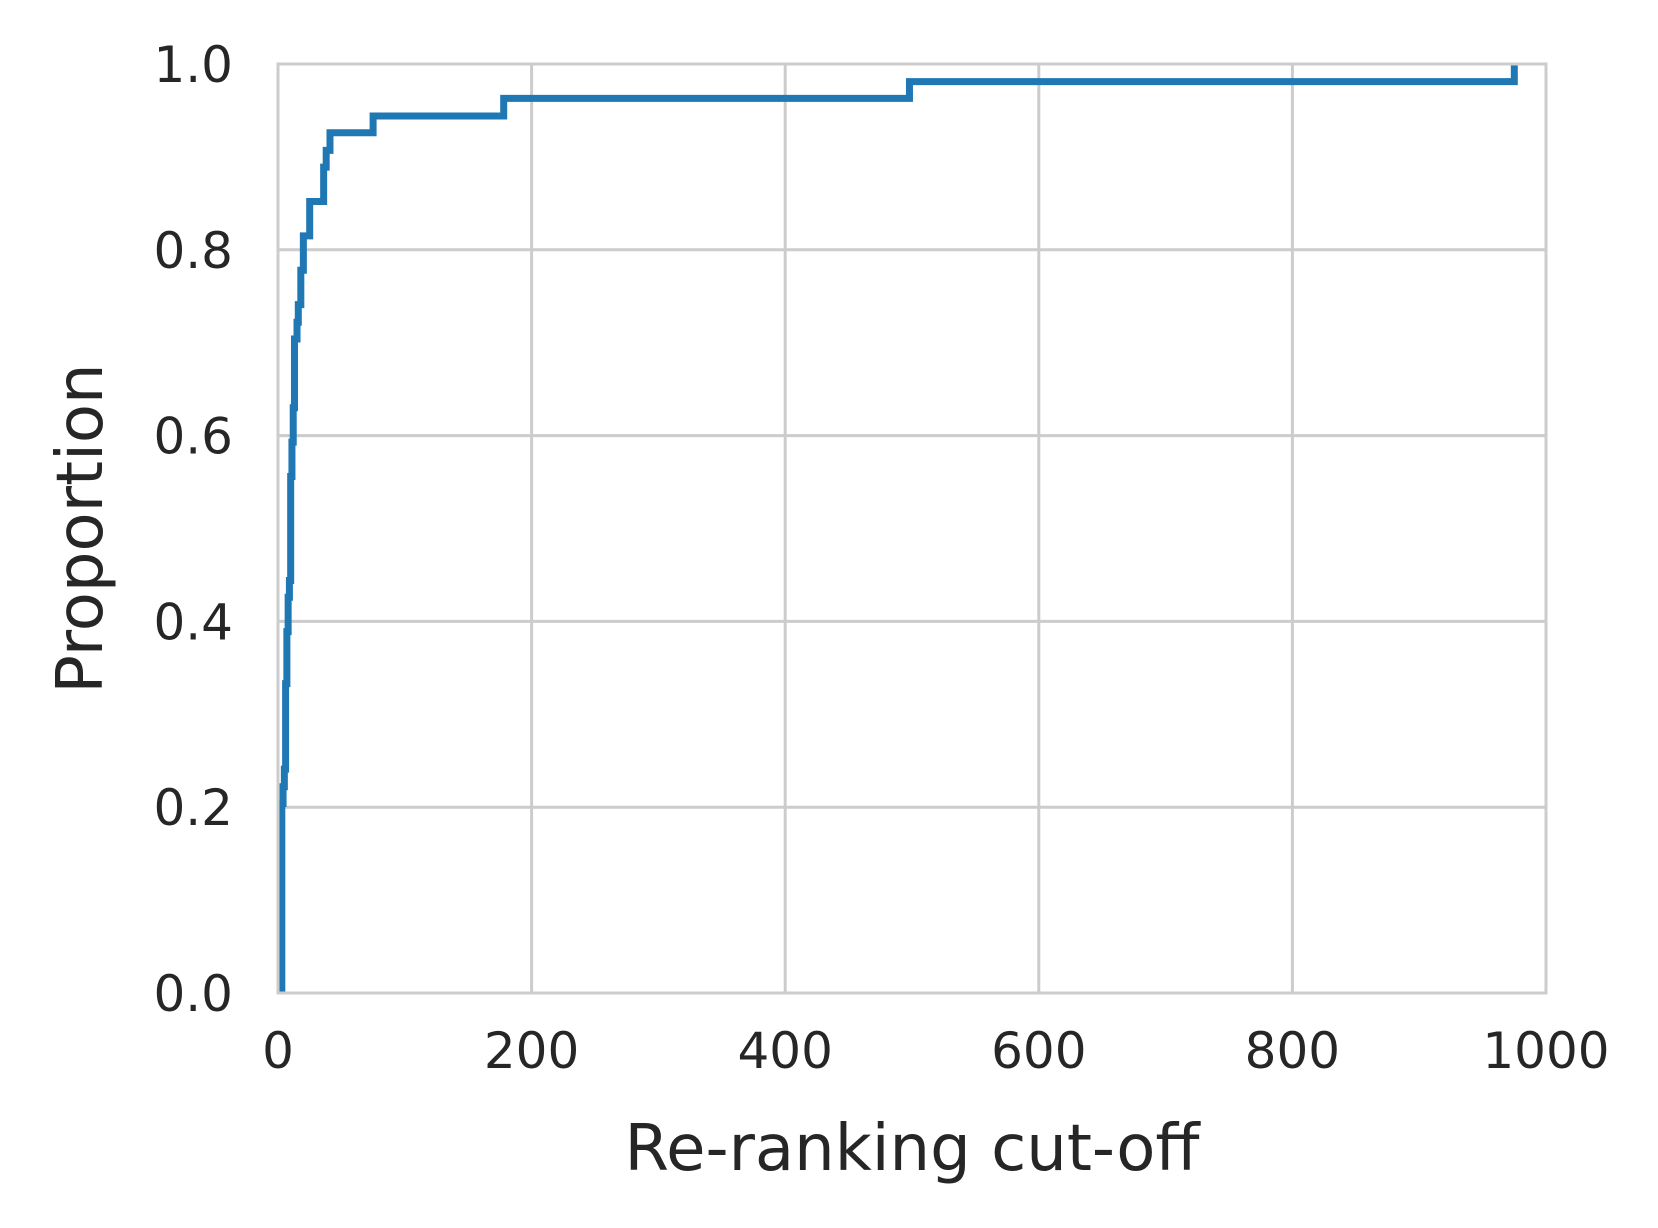  Describe the element at coordinates (193, 437) in the screenshot. I see `y-tick-label: 0.6` at that location.